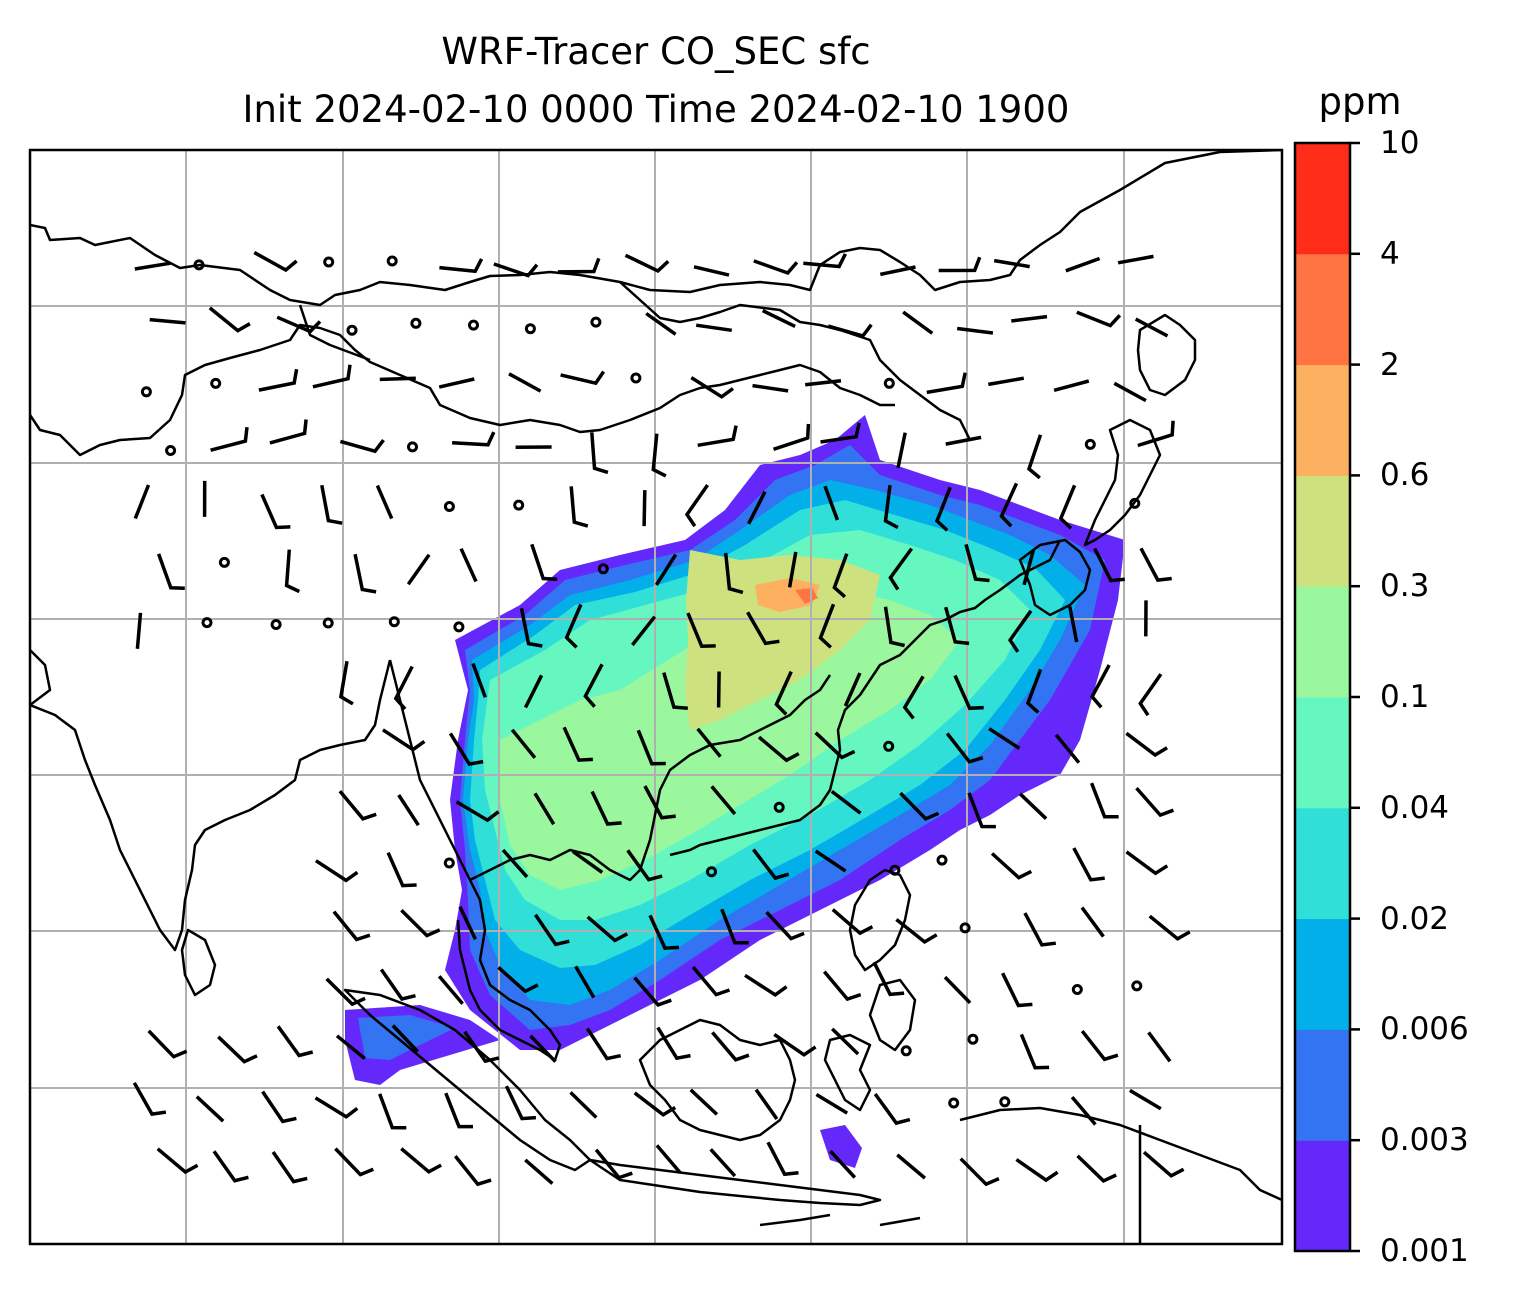 This screenshot has height=1306, width=1528. What do you see at coordinates (841, 1146) in the screenshot?
I see `tracer-patch-java` at bounding box center [841, 1146].